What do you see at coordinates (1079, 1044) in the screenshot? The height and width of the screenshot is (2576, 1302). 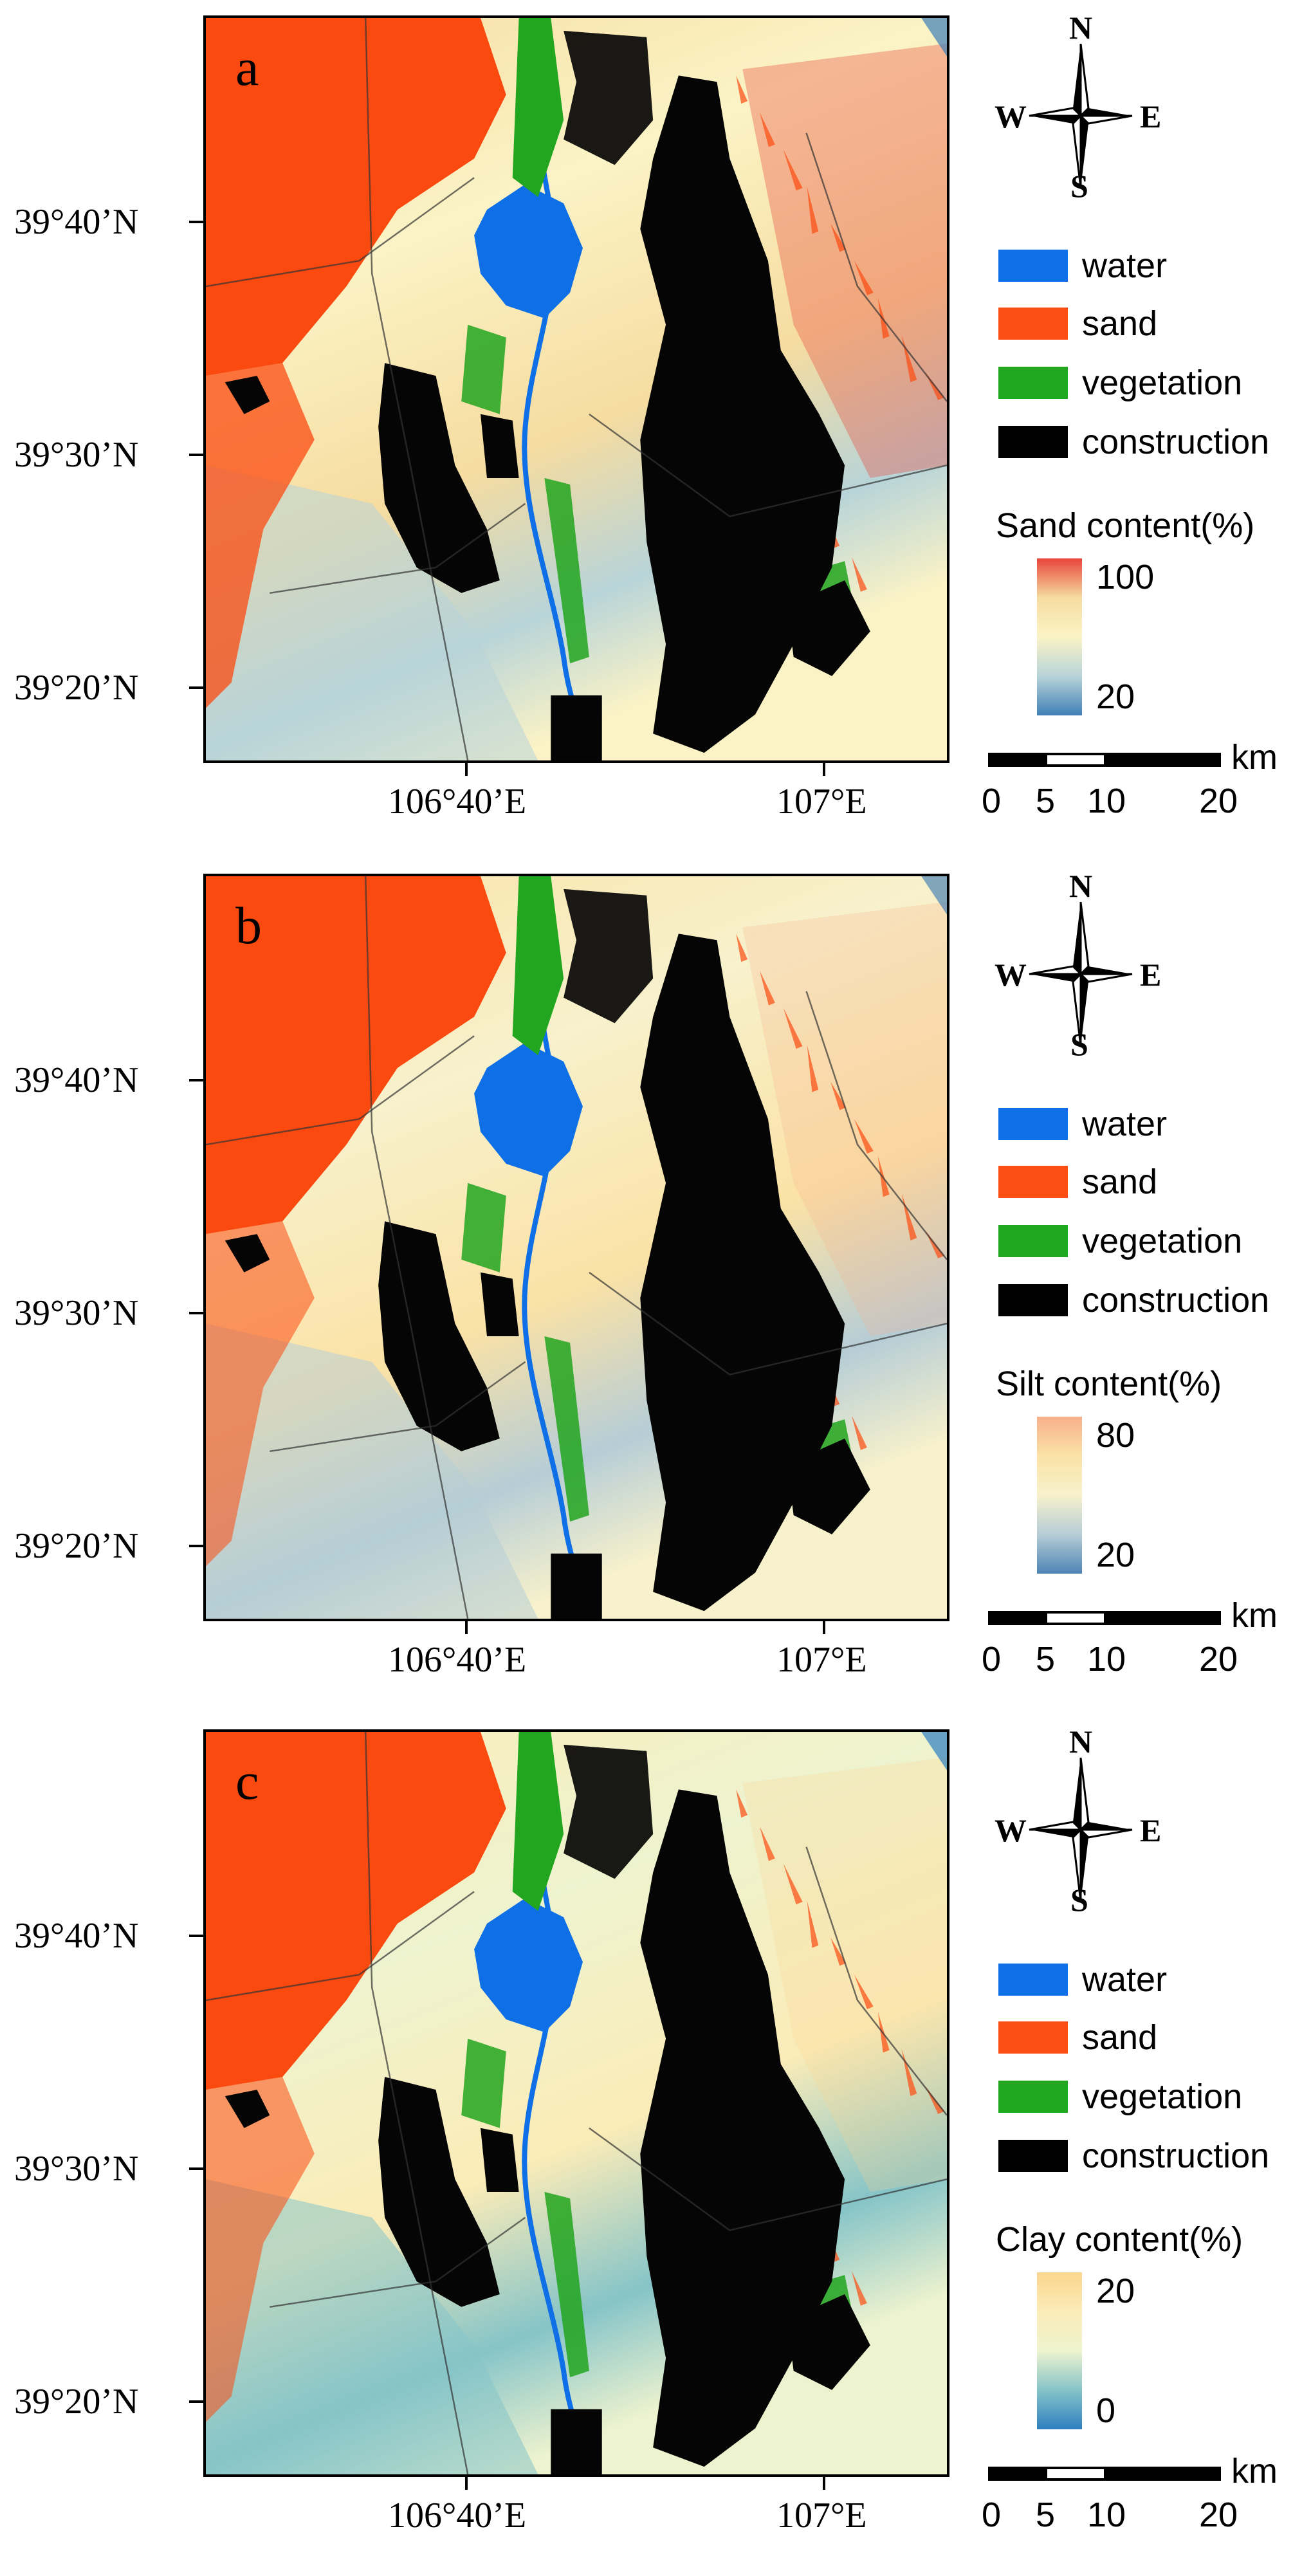 I see `compass-south-label: S` at bounding box center [1079, 1044].